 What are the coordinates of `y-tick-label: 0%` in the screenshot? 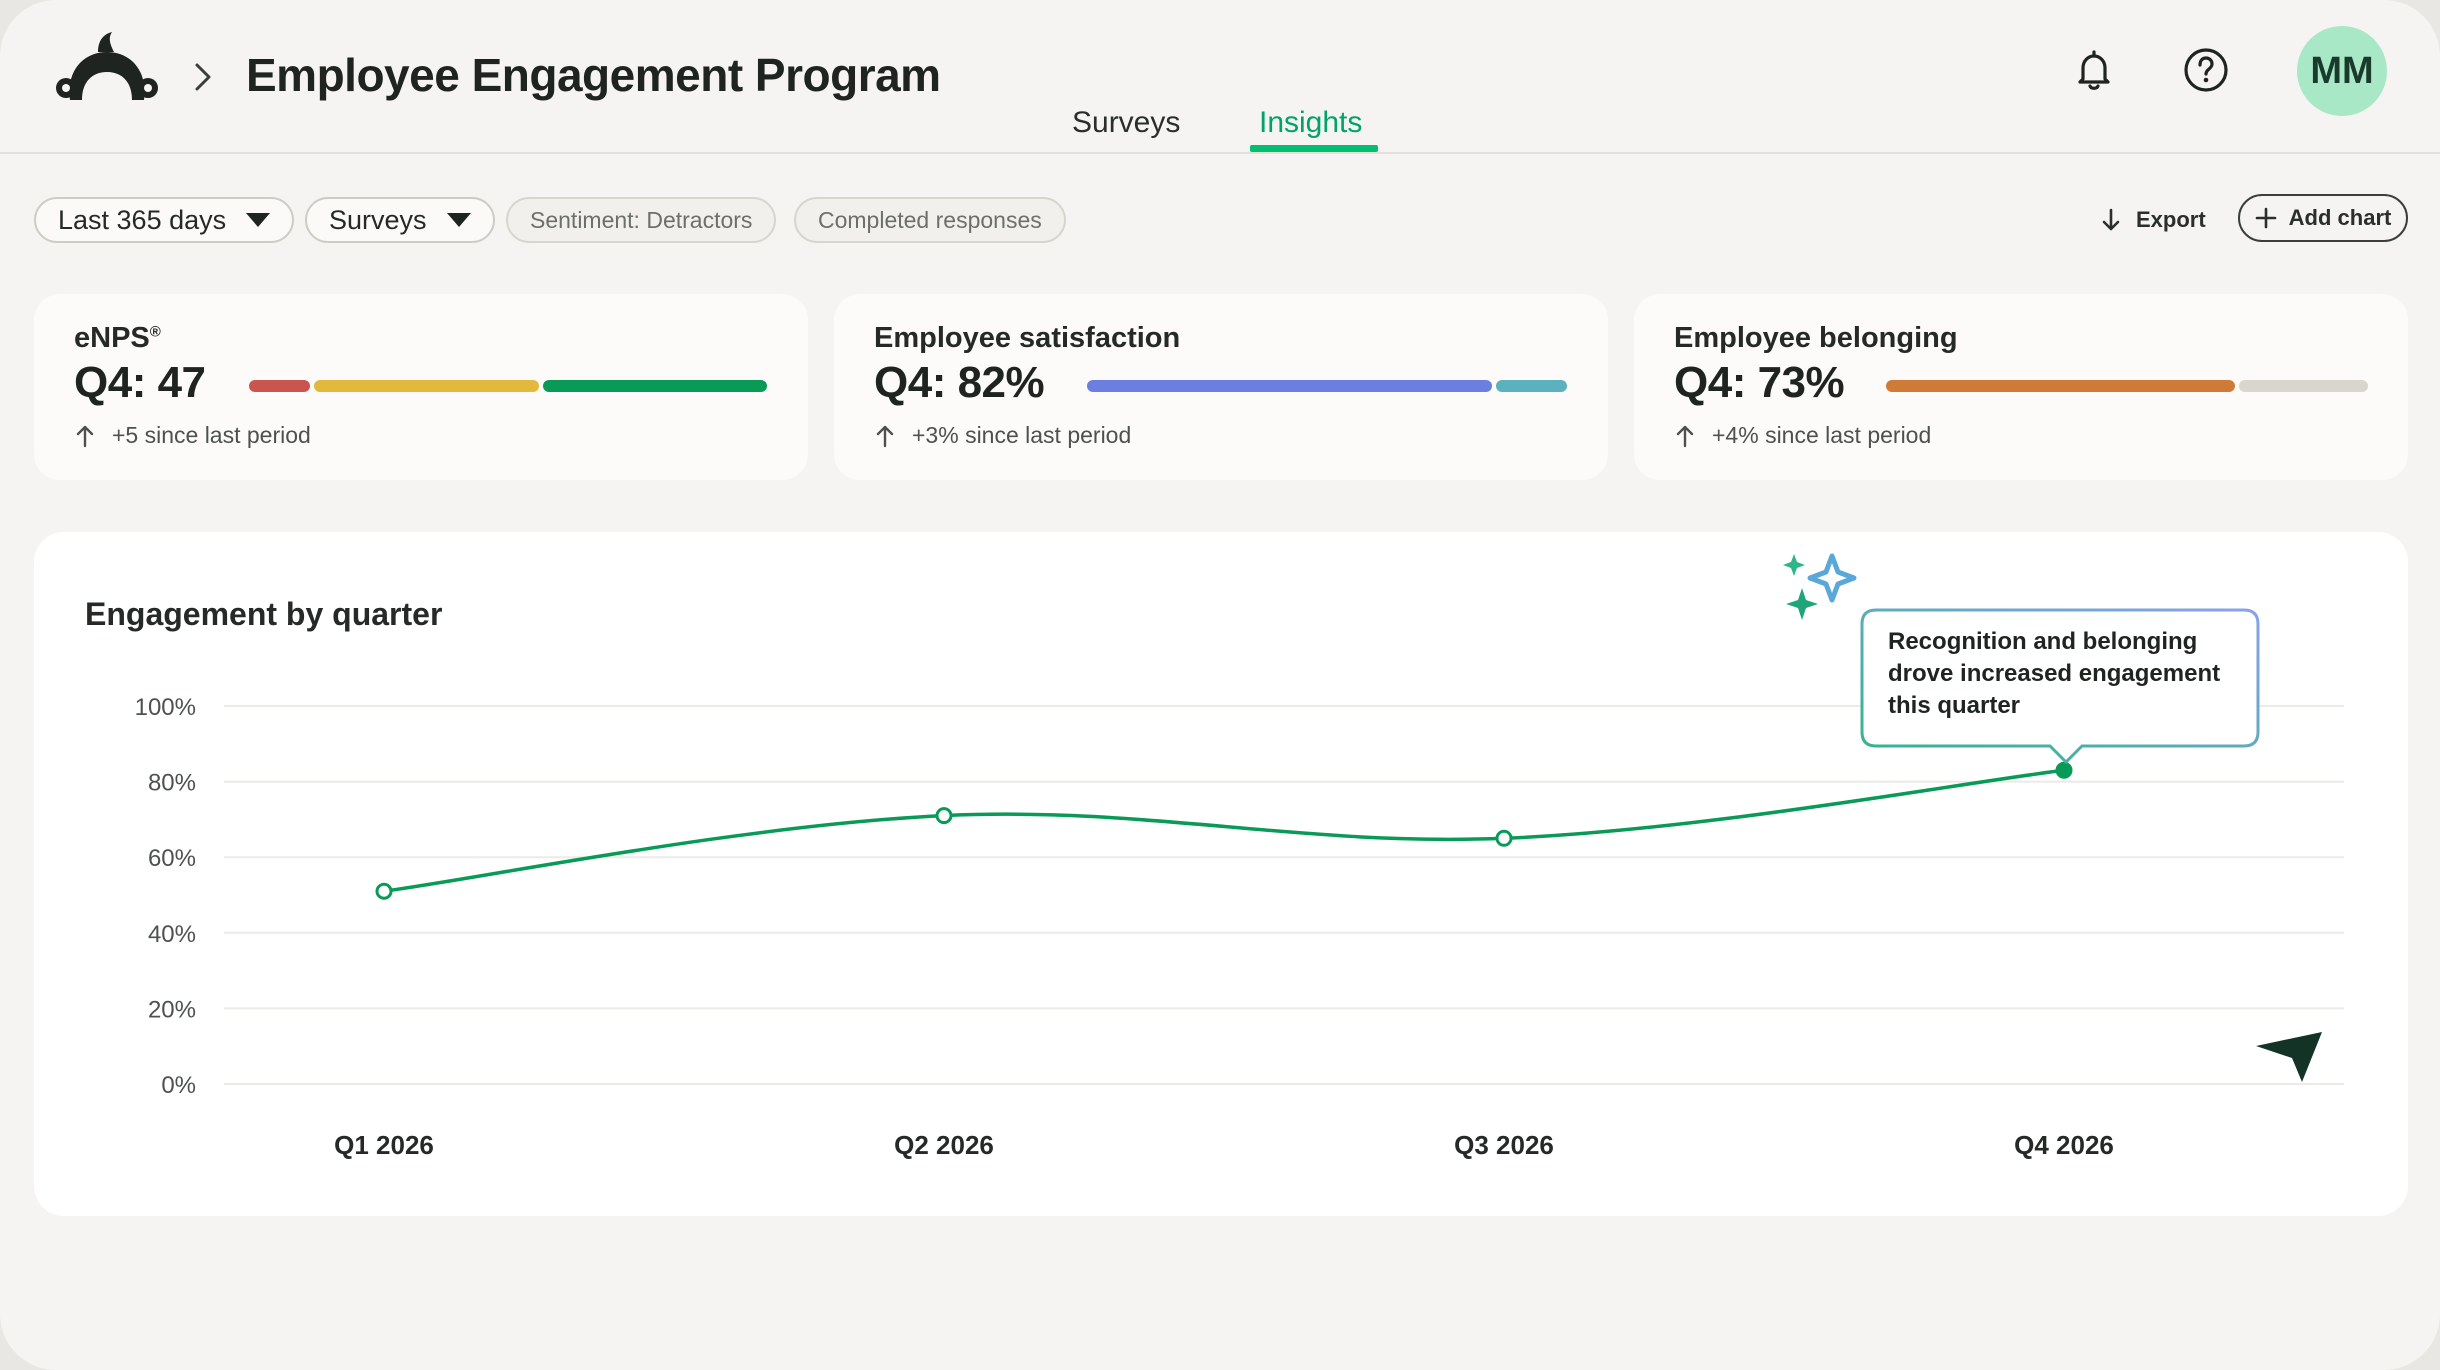 It's located at (178, 1085).